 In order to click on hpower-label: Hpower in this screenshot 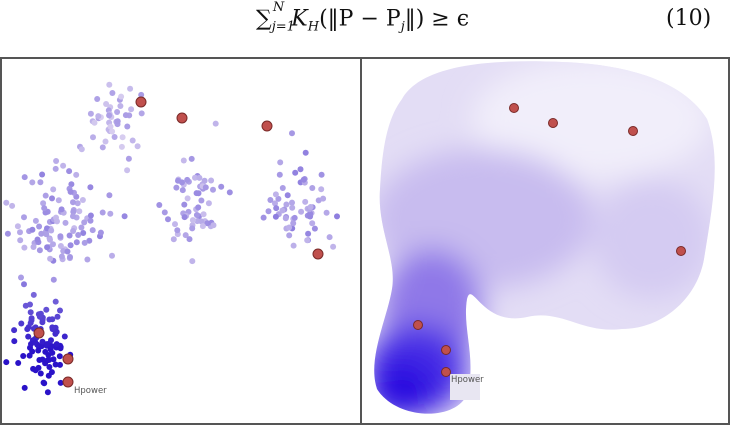, I will do `click(90, 391)`.